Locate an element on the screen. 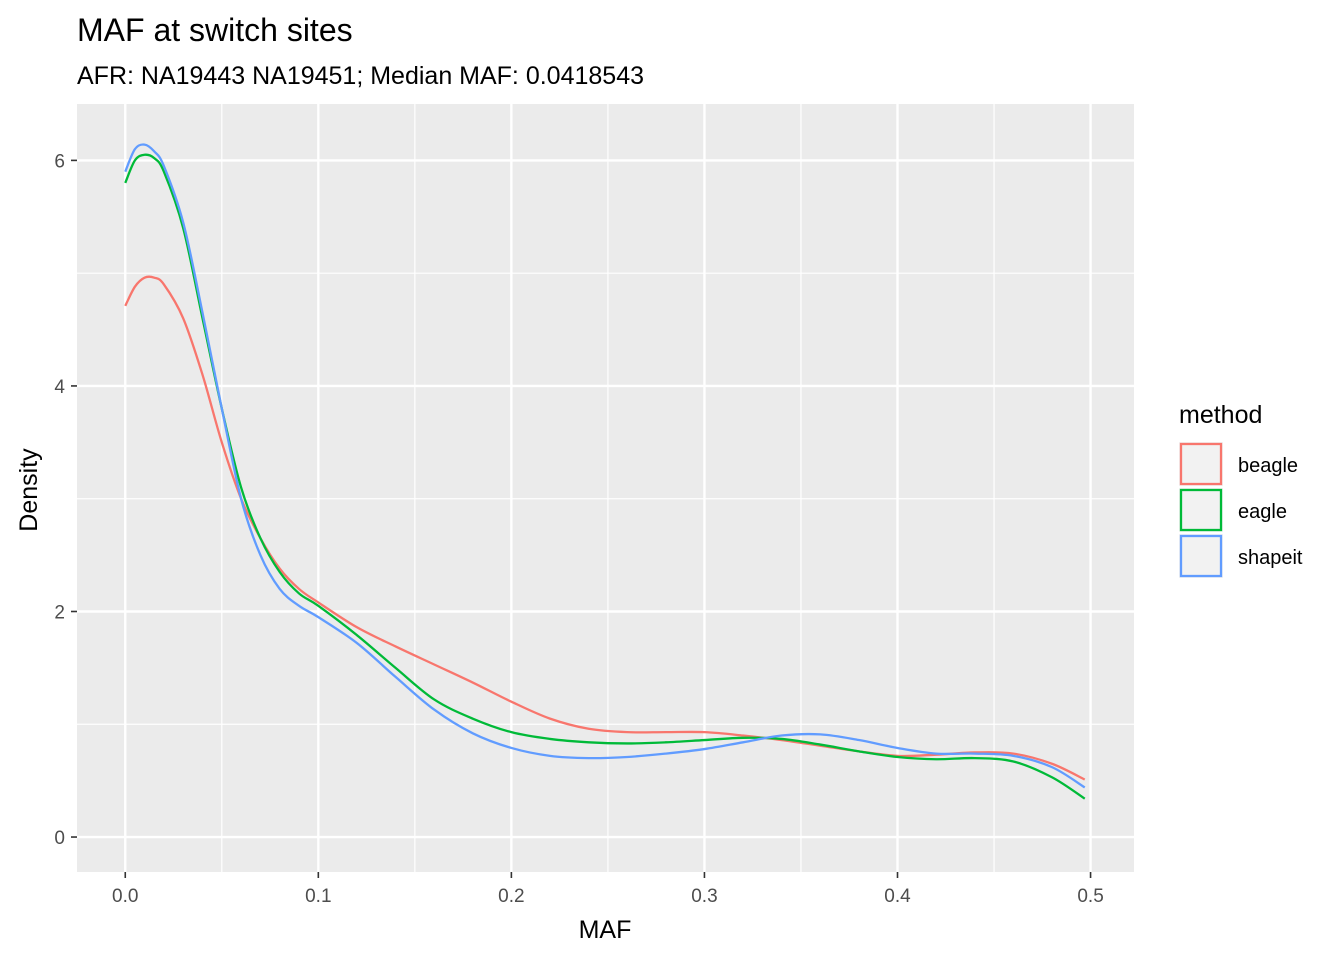 Image resolution: width=1344 pixels, height=960 pixels. legend-key-shapeit is located at coordinates (1201, 556).